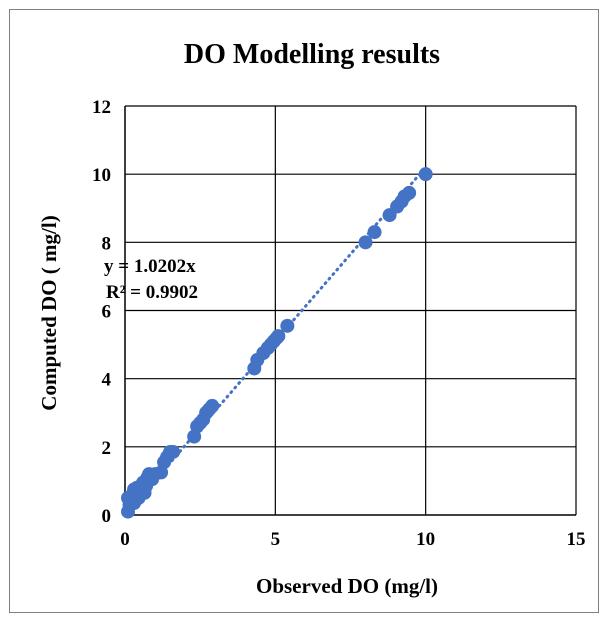  What do you see at coordinates (276, 539) in the screenshot?
I see `x-tick-label: 5` at bounding box center [276, 539].